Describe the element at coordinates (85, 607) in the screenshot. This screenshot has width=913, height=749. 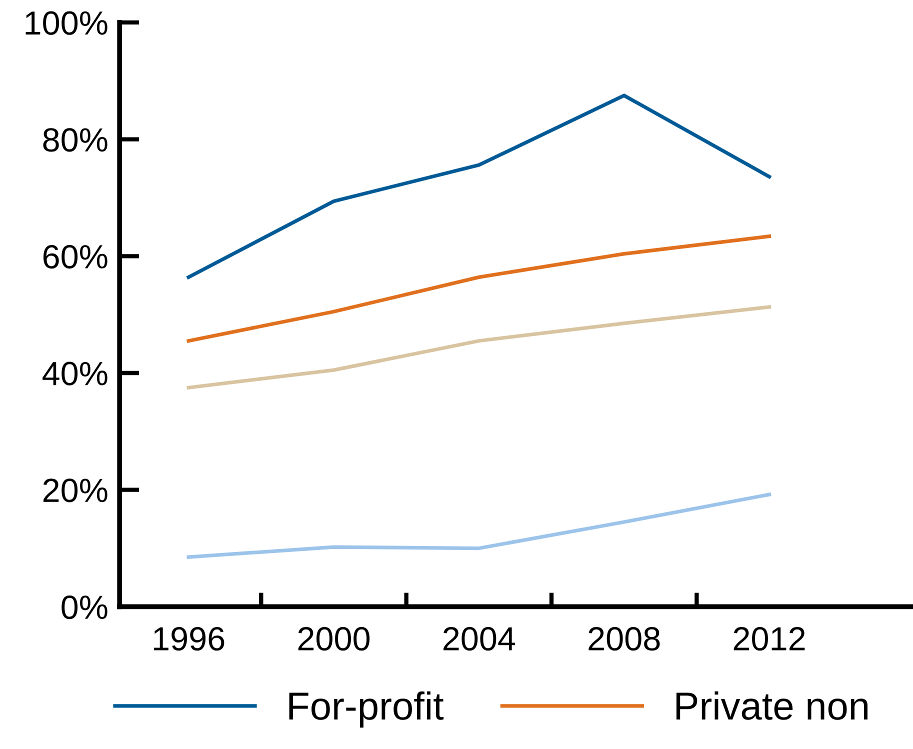
I see `y-tick-label: 0%` at that location.